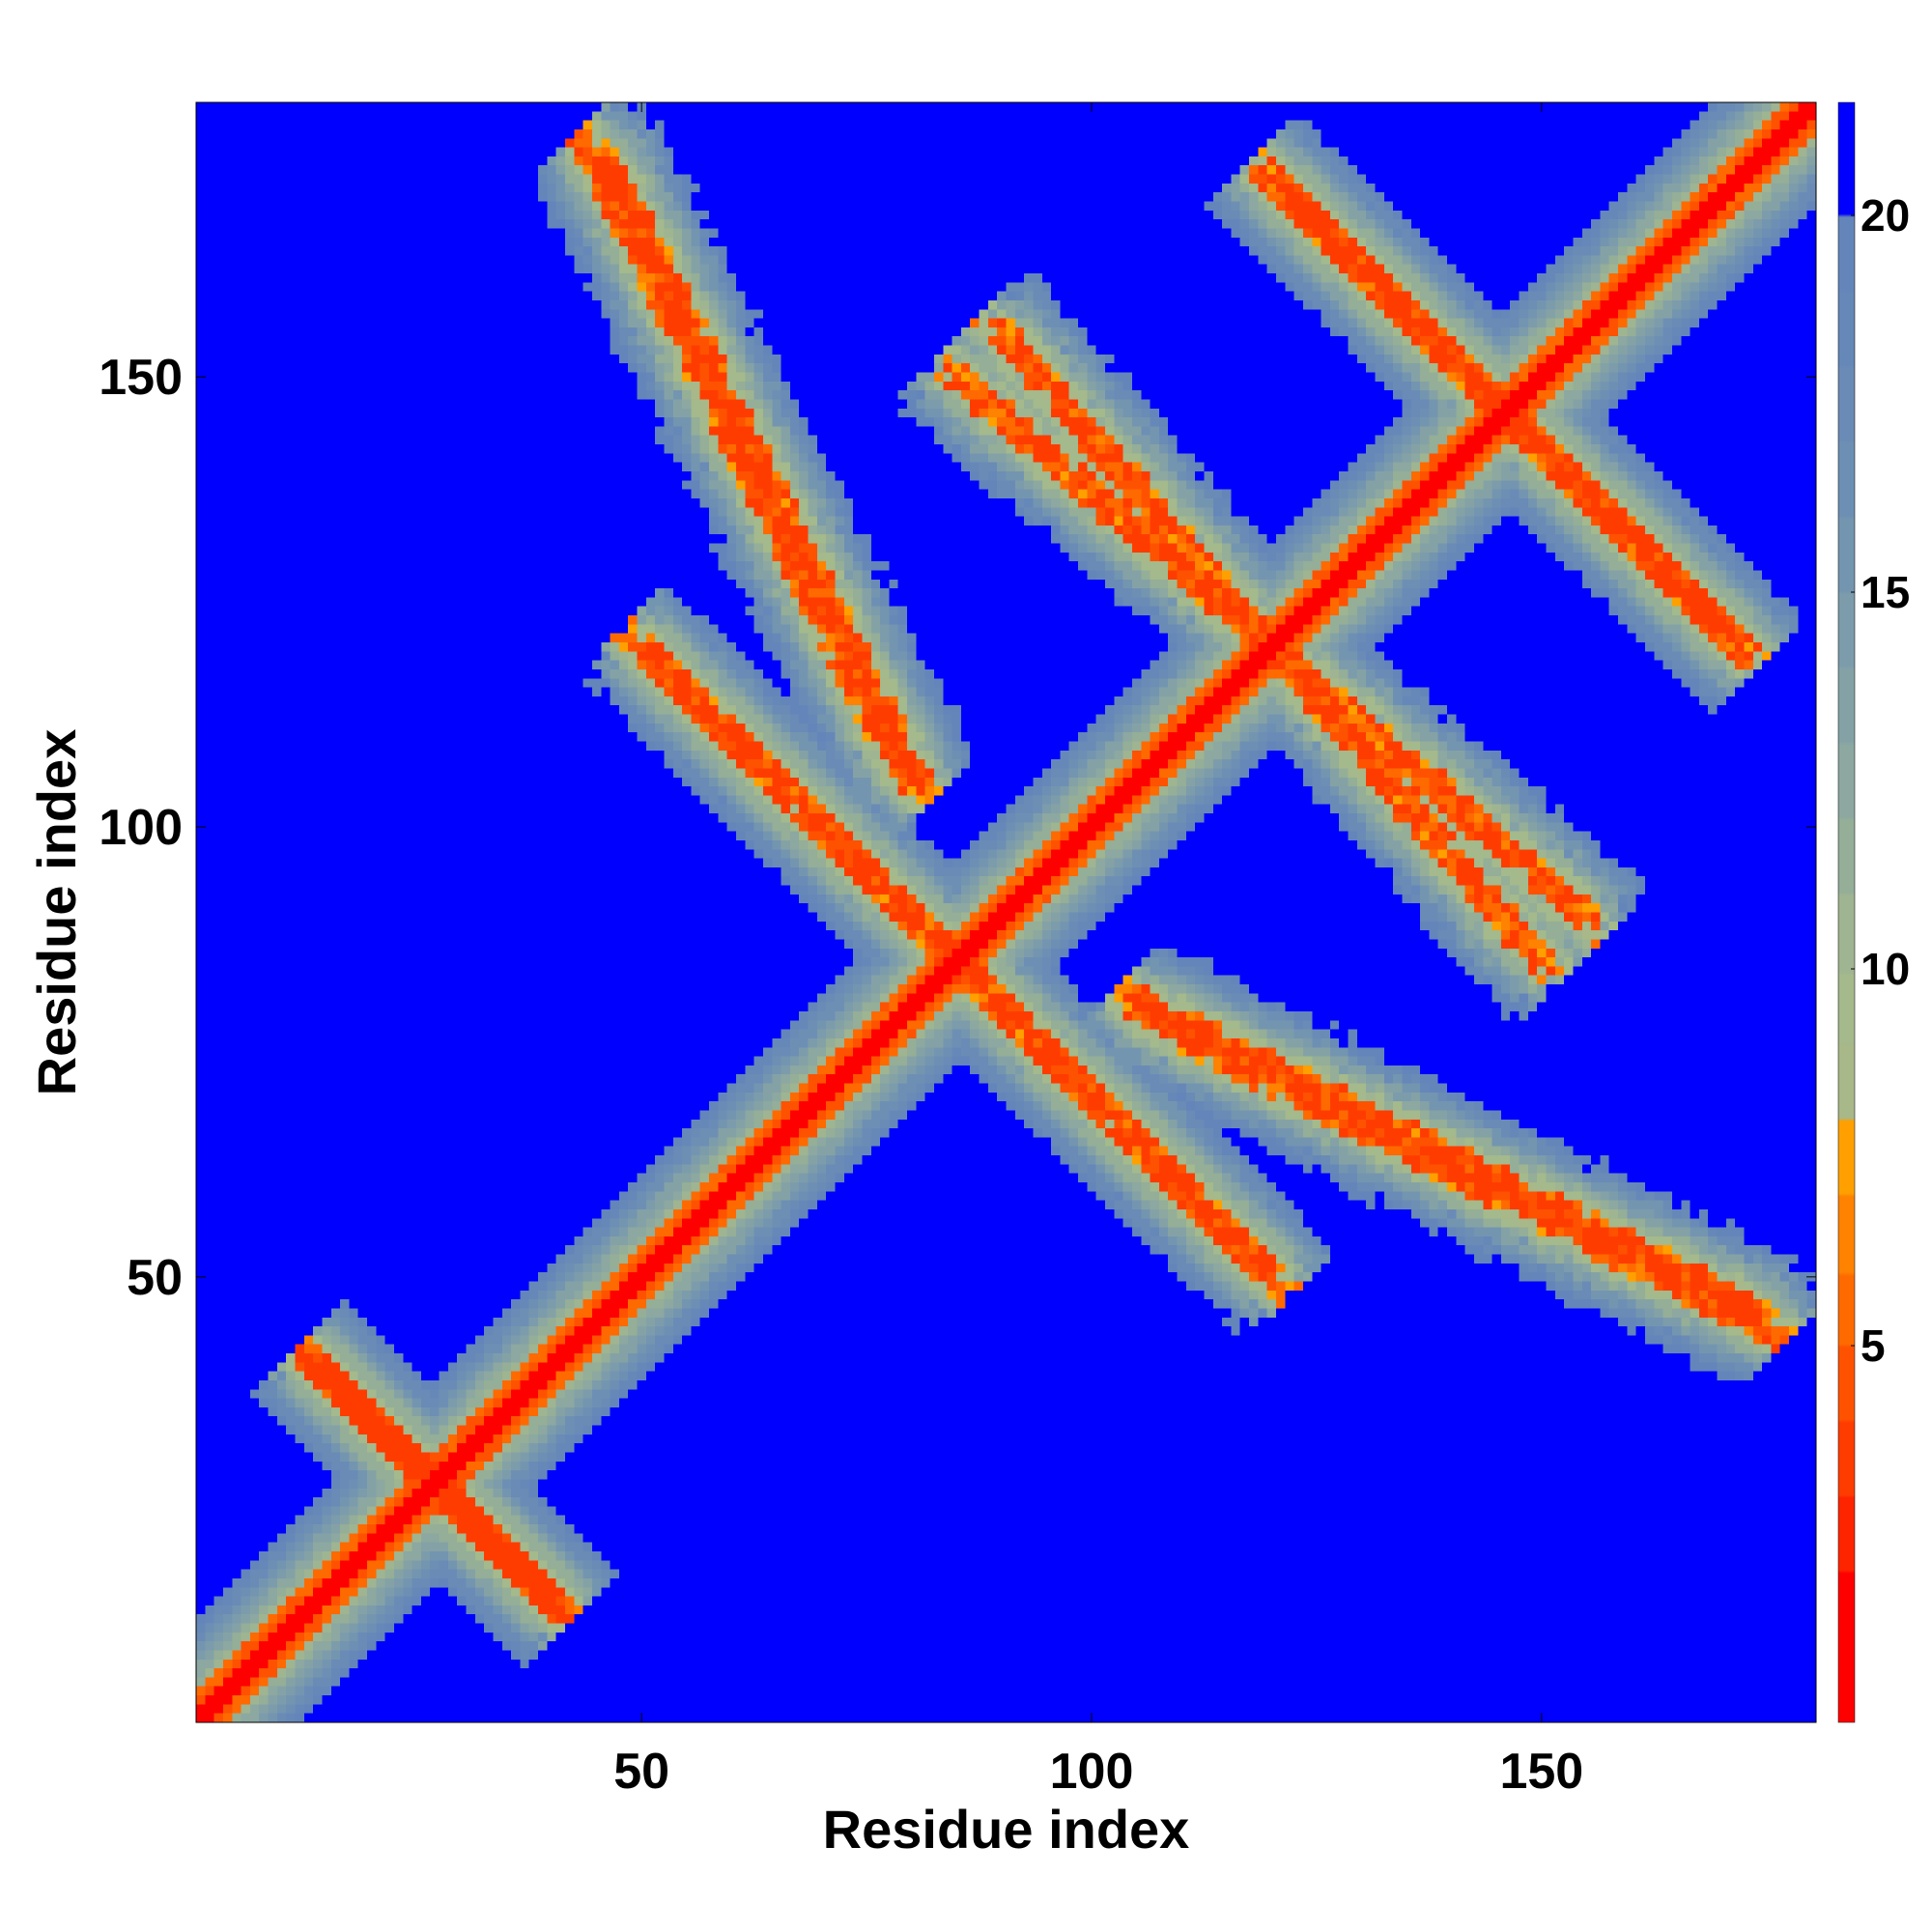  I want to click on colorbar, so click(1846, 912).